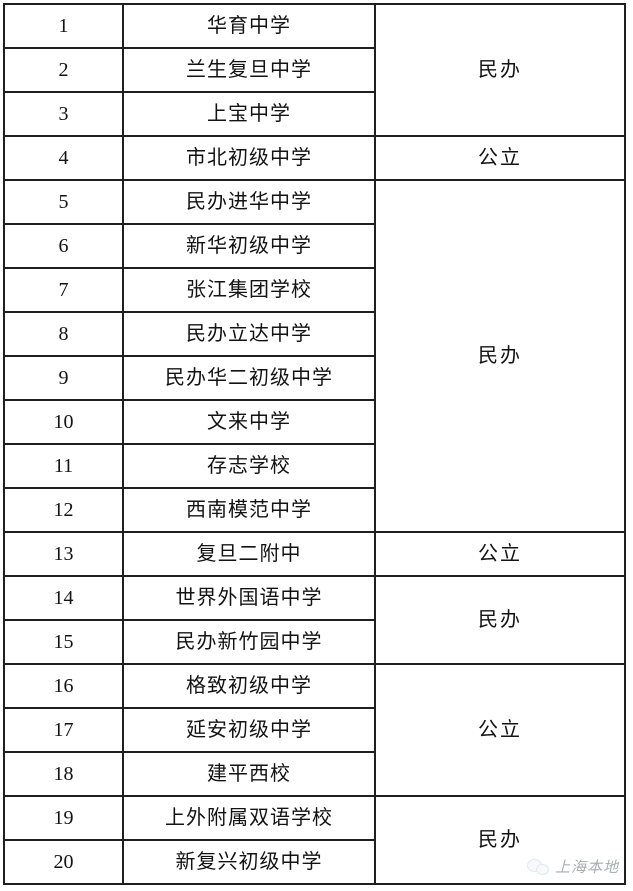 This screenshot has height=891, width=633. I want to click on rank-cell: 19, so click(63, 818).